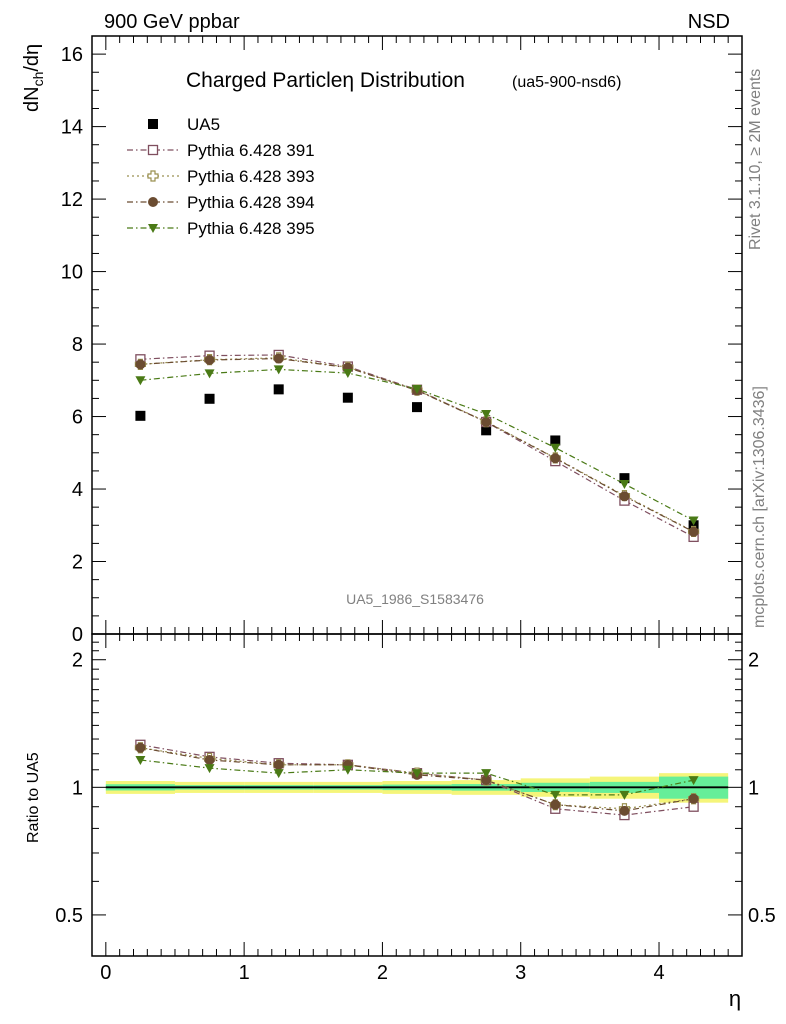 The height and width of the screenshot is (1024, 786). I want to click on legend-label-4: Pythia 6.428 395, so click(251, 228).